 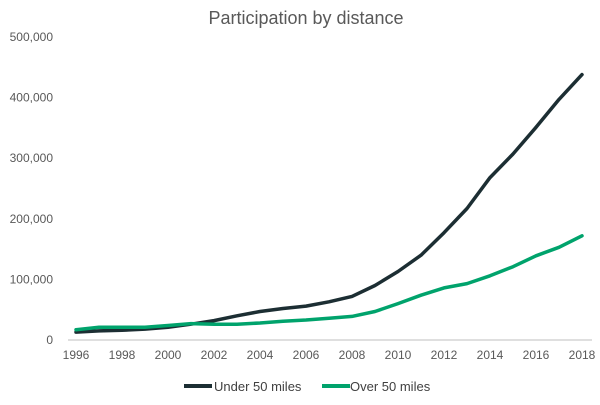 I want to click on y-tick-label: 100,000, so click(x=32, y=279).